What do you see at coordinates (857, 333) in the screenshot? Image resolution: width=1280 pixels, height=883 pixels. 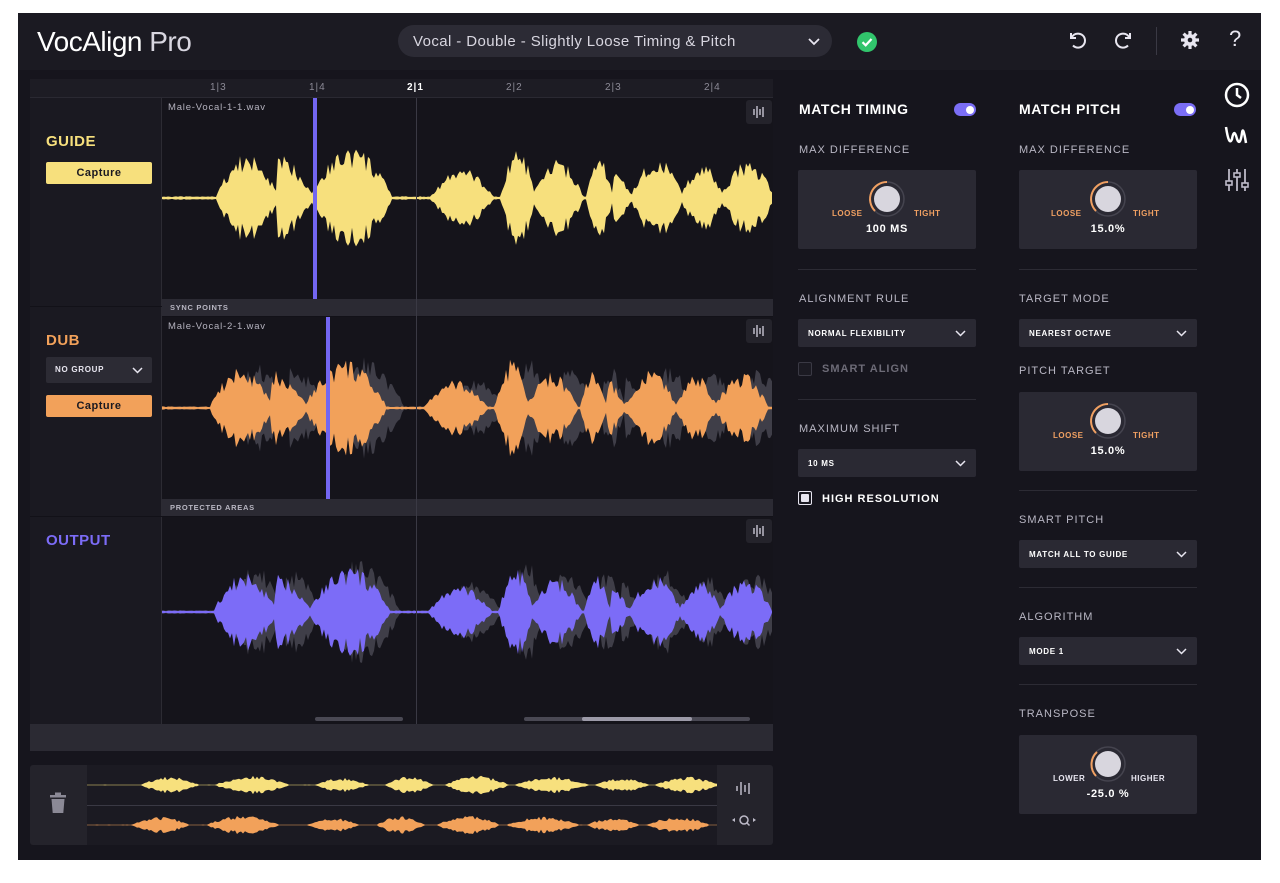 I see `alignment-rule-value: NORMAL FLEXIBILITY` at bounding box center [857, 333].